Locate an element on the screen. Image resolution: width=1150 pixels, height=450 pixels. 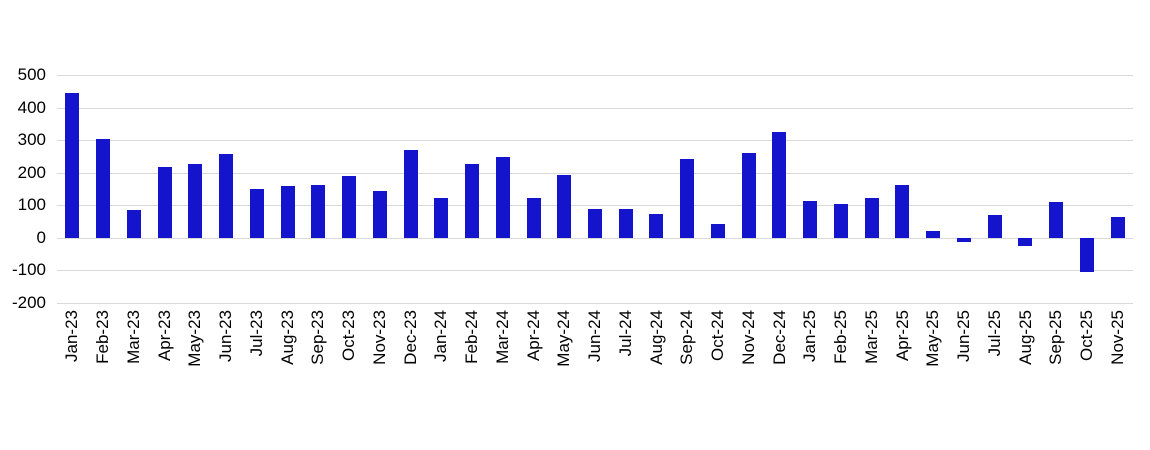
x-tick-label: Nov-24 is located at coordinates (748, 337).